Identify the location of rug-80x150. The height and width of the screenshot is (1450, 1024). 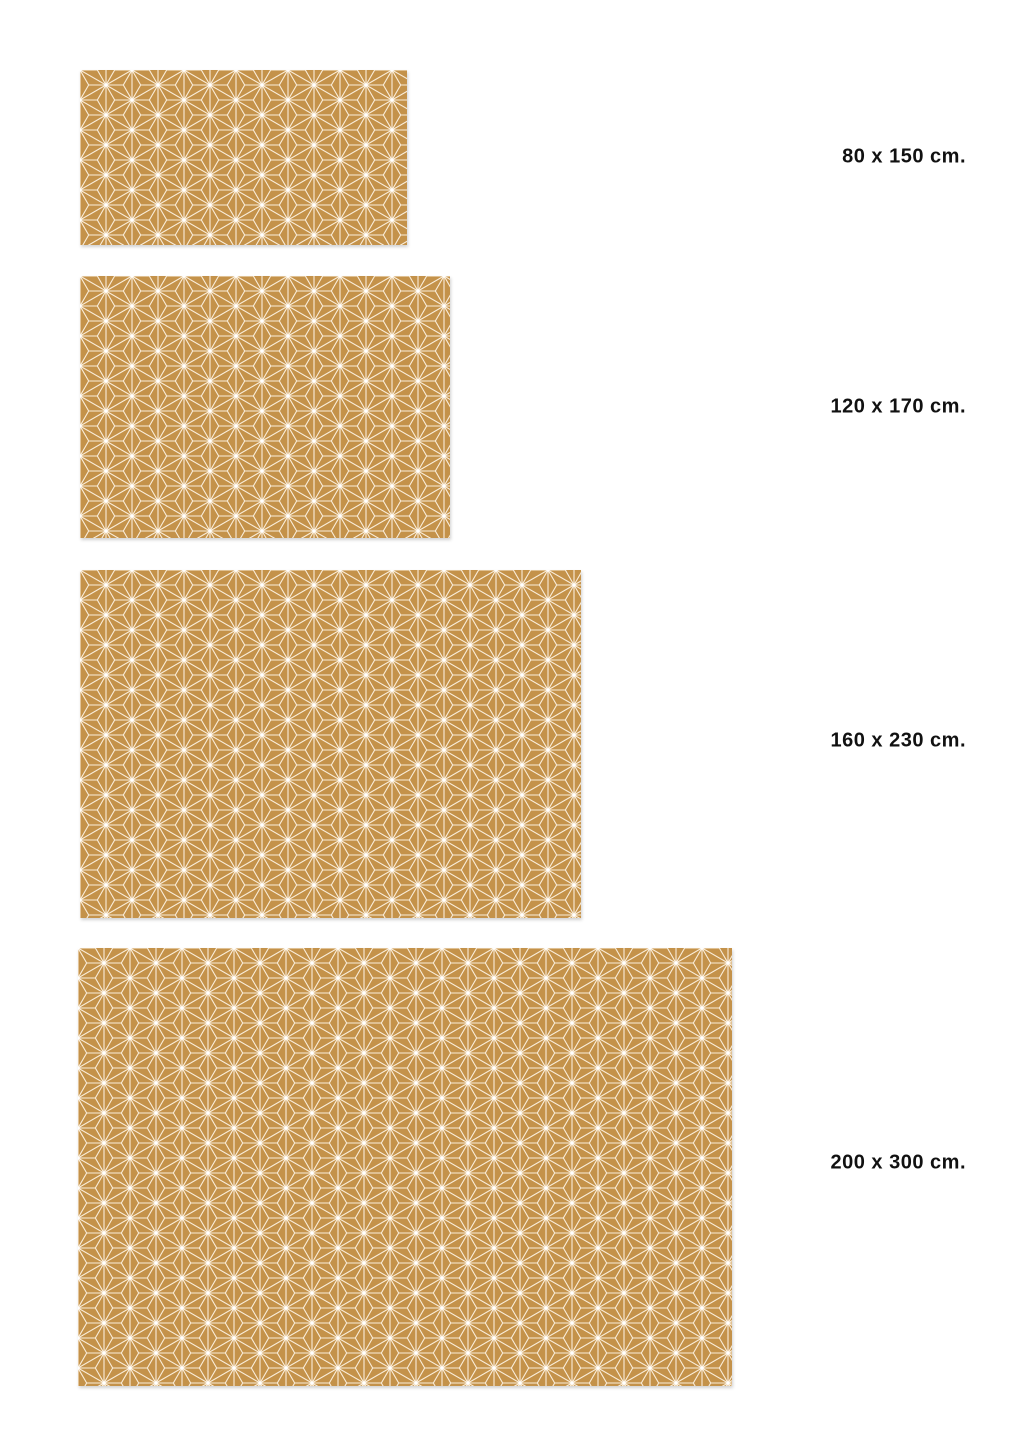
(243, 157).